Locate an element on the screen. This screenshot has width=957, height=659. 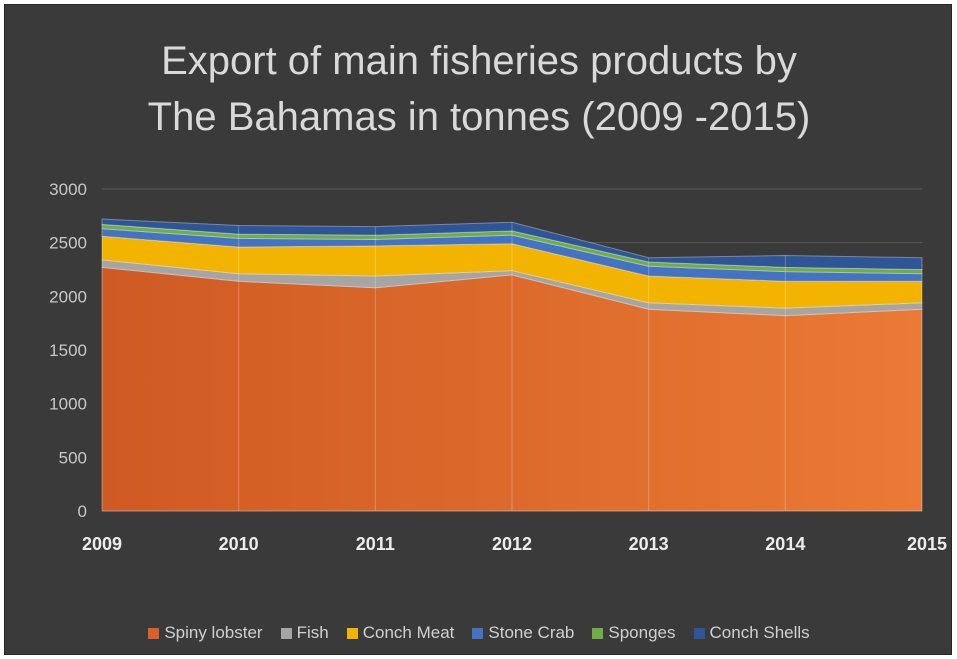
x-tick-label: 2009 is located at coordinates (102, 544).